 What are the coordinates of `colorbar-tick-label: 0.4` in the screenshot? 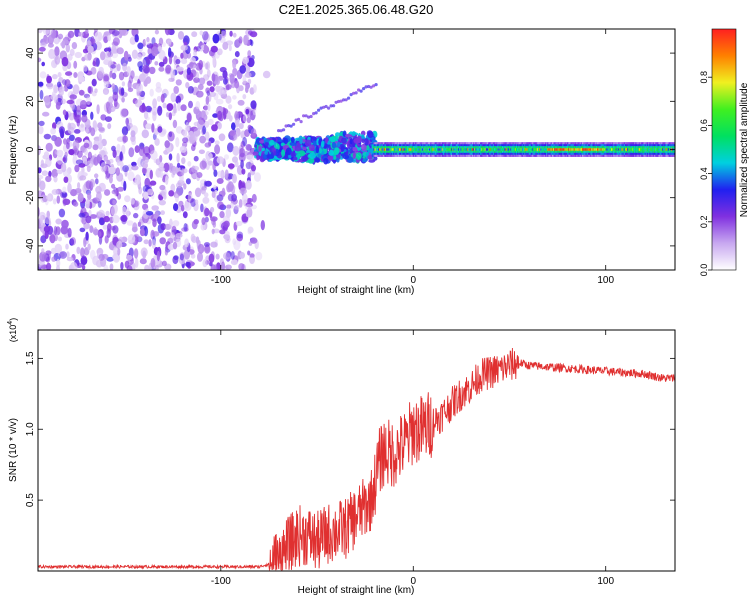 It's located at (704, 173).